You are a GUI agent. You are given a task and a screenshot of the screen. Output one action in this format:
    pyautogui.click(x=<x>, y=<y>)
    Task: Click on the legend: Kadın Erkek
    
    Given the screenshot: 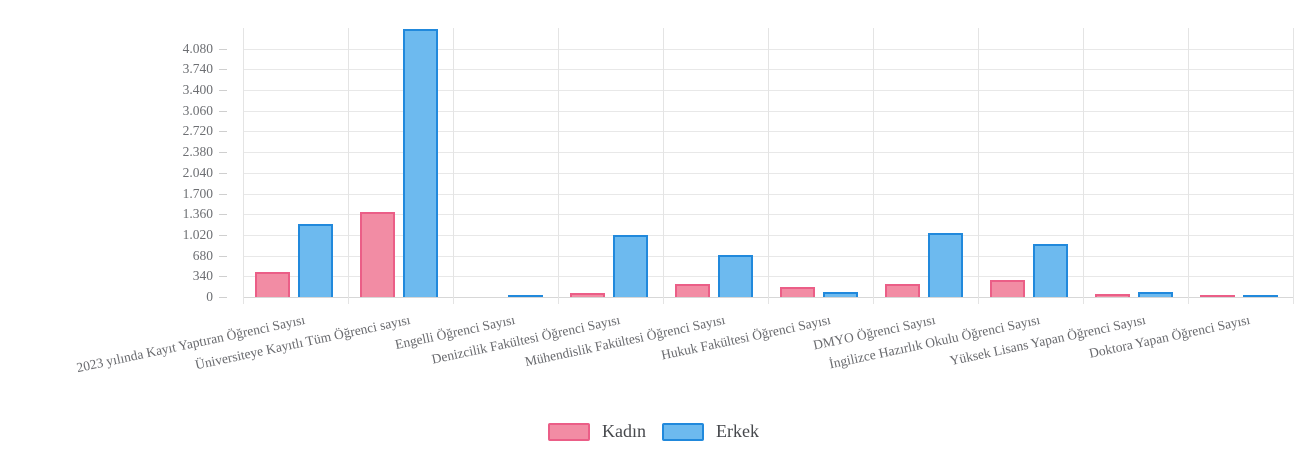 What is the action you would take?
    pyautogui.click(x=653, y=431)
    